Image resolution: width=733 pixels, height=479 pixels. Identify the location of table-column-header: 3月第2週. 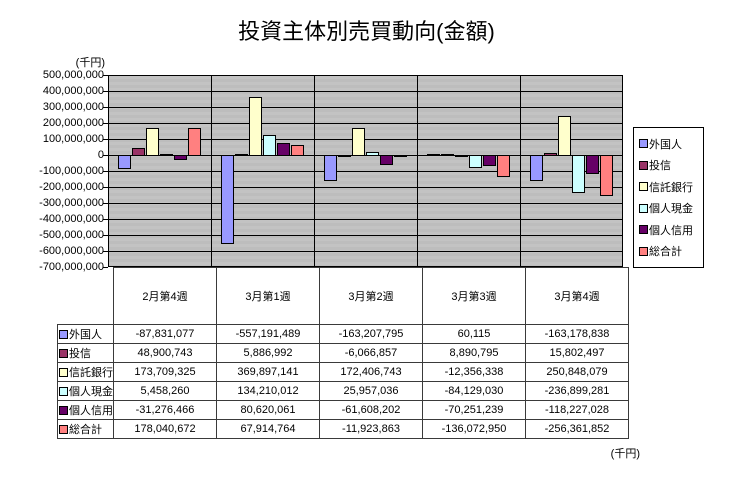
(371, 296).